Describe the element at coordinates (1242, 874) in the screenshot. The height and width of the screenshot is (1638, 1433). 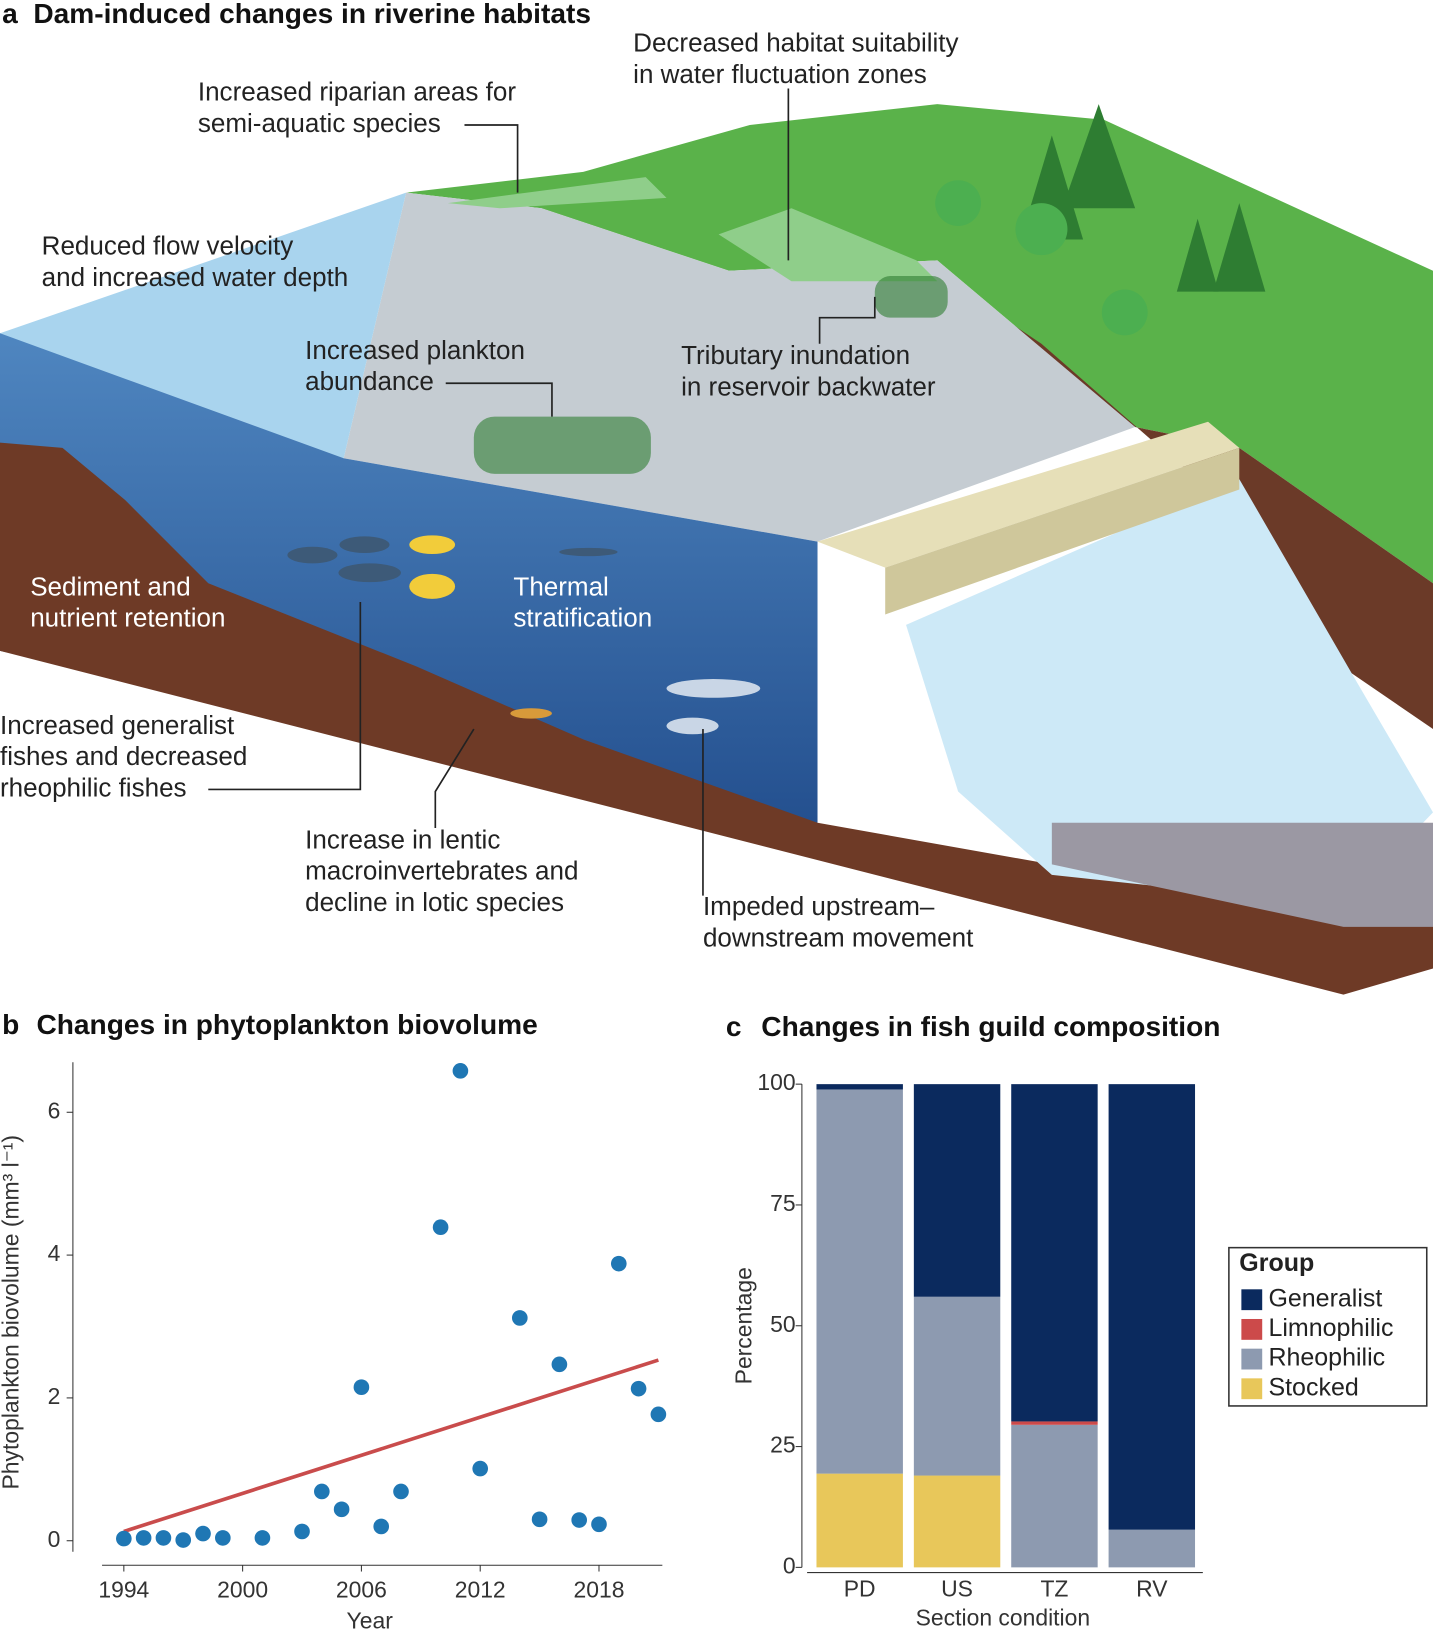
I see `downstream` at that location.